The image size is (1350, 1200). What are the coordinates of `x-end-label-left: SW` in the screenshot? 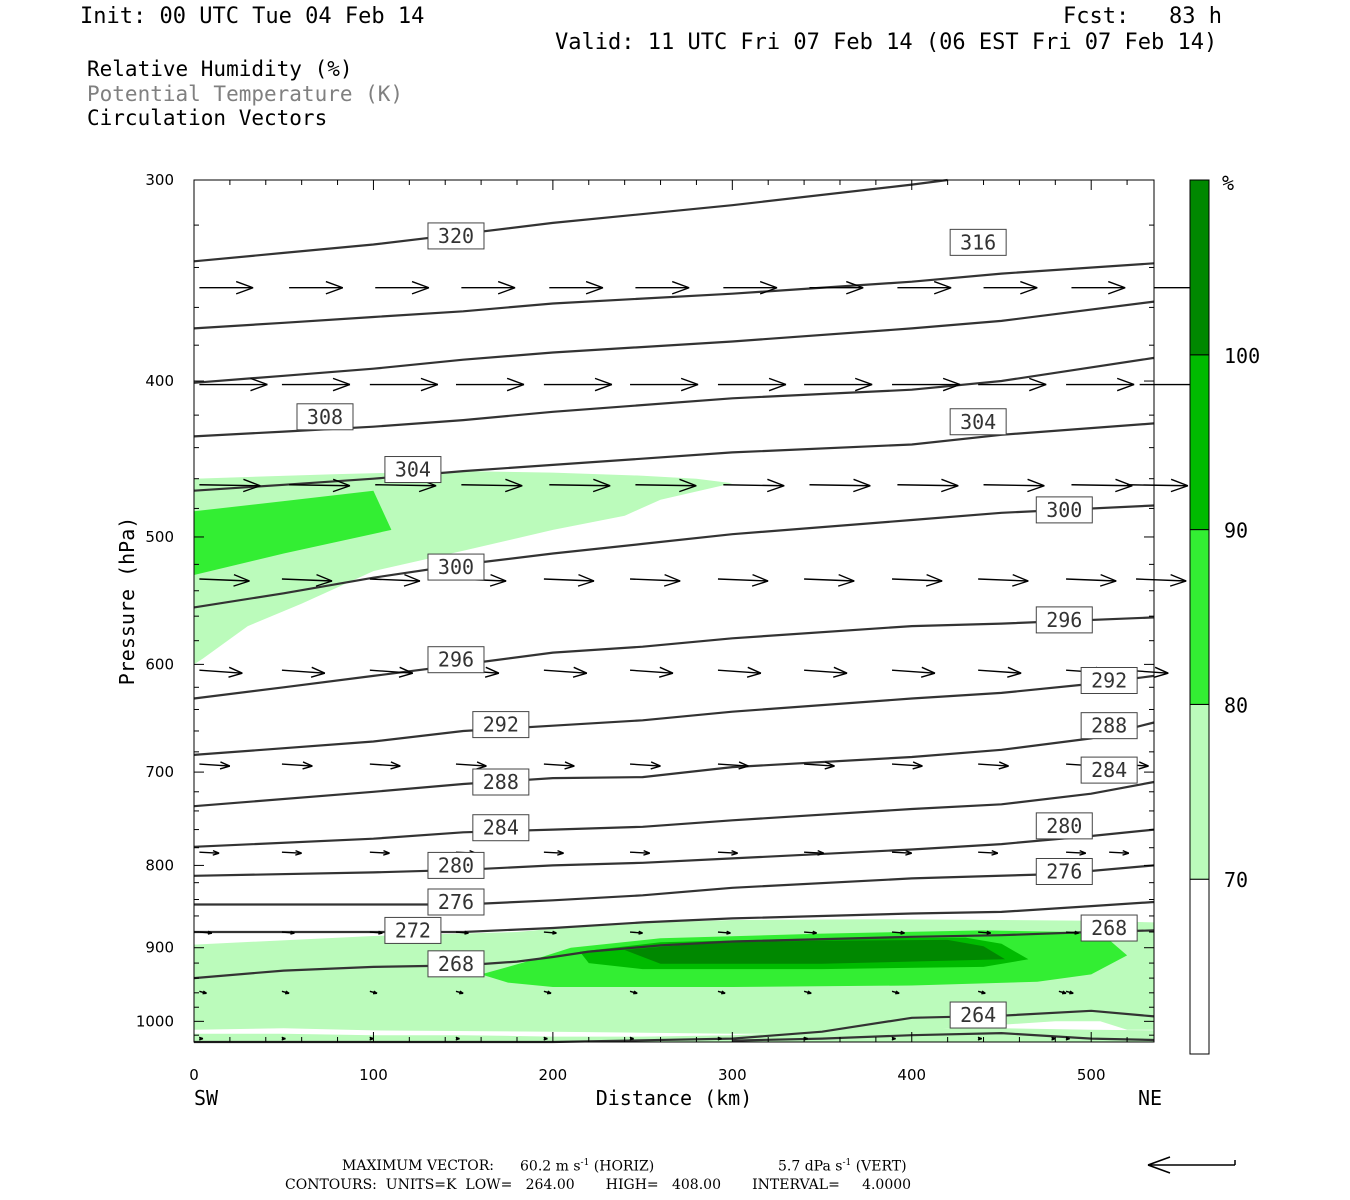 It's located at (206, 1098).